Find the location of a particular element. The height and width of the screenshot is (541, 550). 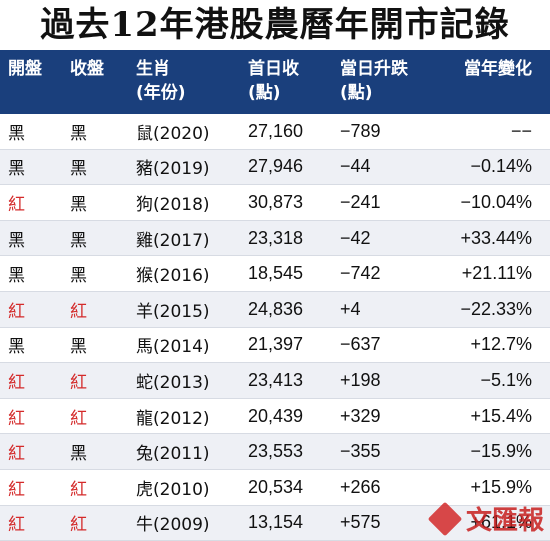

cell-first-change: +198 is located at coordinates (360, 379).